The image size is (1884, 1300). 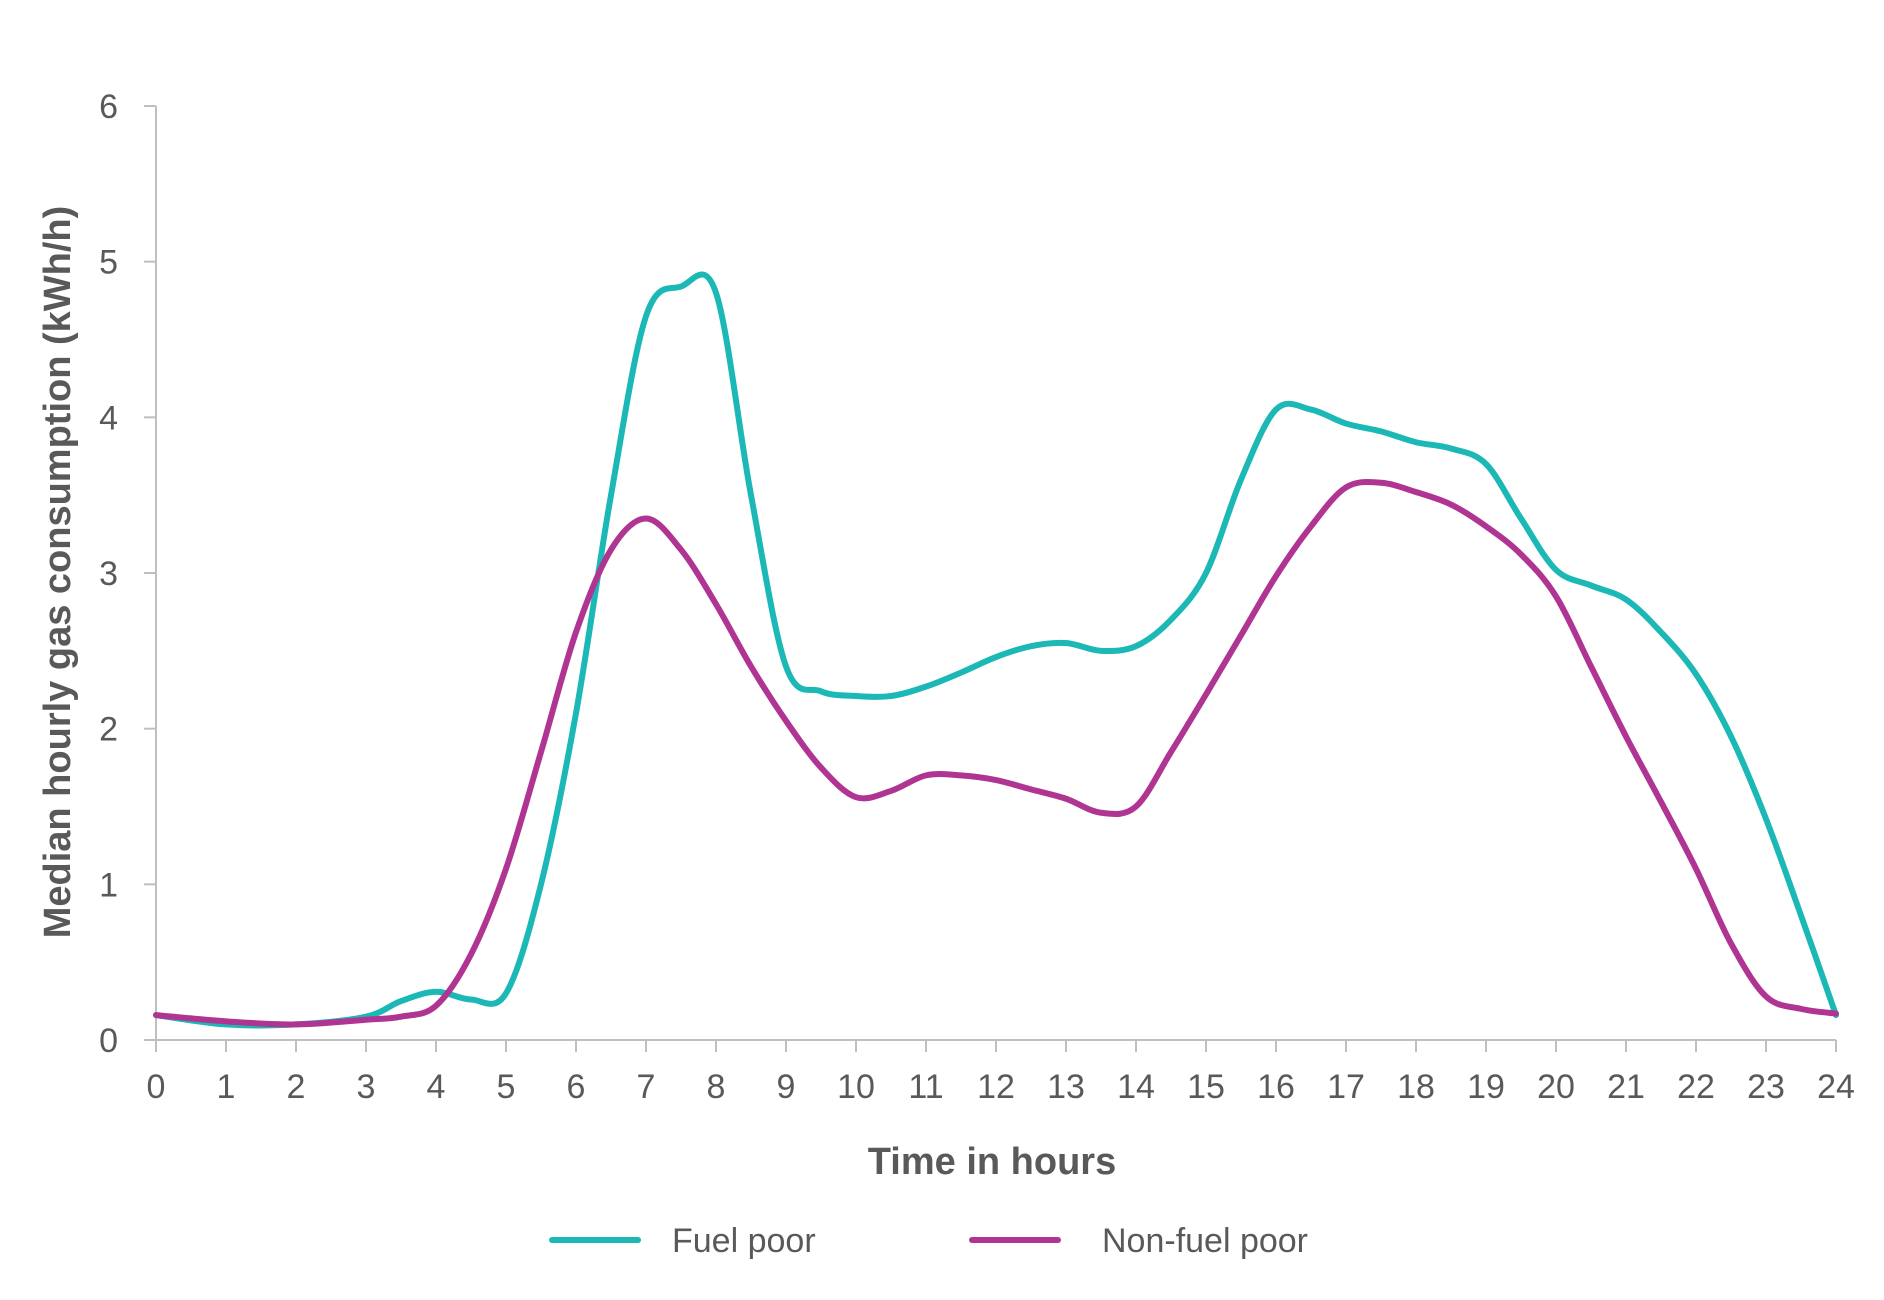 What do you see at coordinates (127, 574) in the screenshot?
I see `y-axis-ticks: 0 1 2 3 4 5 6` at bounding box center [127, 574].